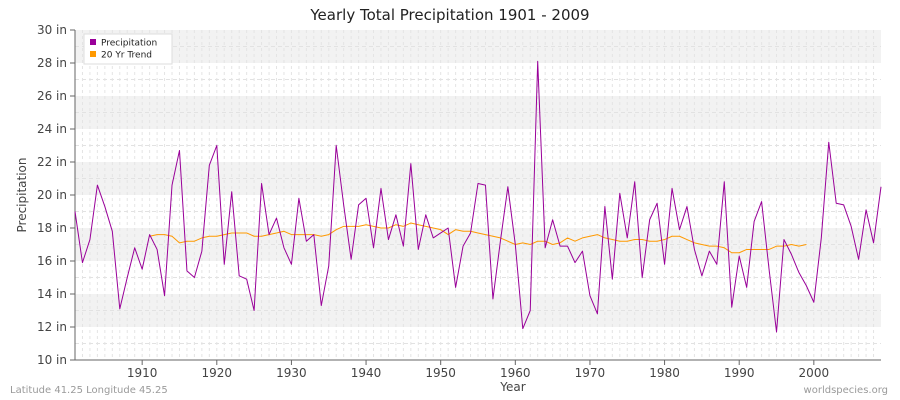 This screenshot has width=900, height=400. Describe the element at coordinates (52, 360) in the screenshot. I see `y-tick-label: 10 in` at that location.